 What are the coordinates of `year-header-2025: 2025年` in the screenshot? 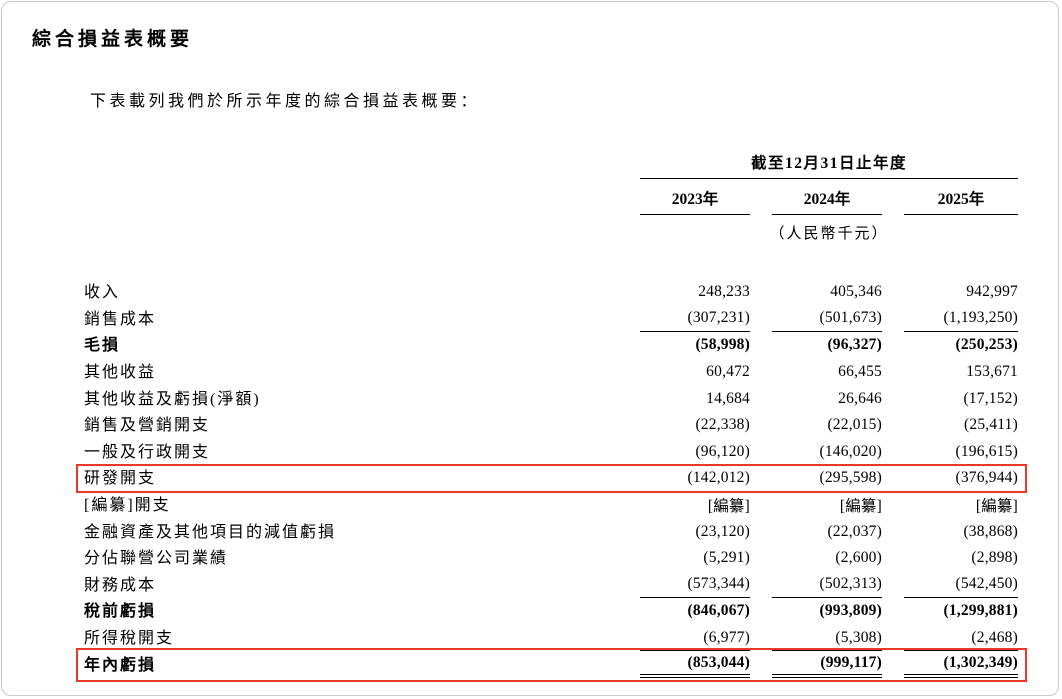 It's located at (961, 197).